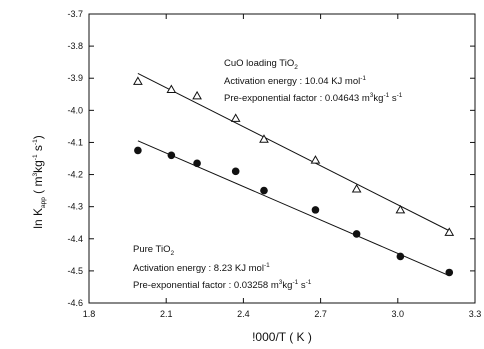  Describe the element at coordinates (261, 64) in the screenshot. I see `cuo-series-name: CuO loading TiO2` at that location.